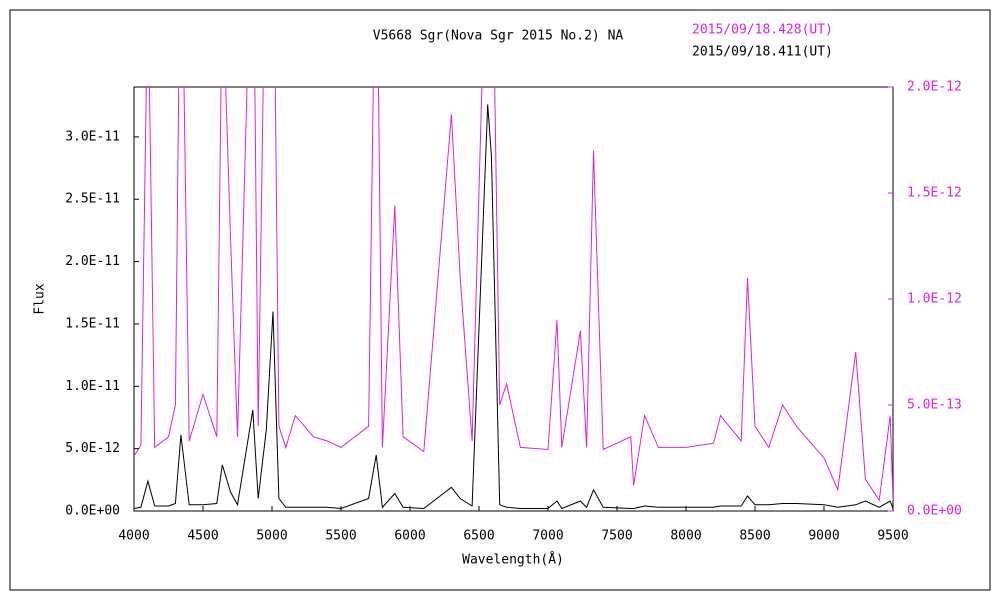 Image resolution: width=1000 pixels, height=600 pixels. What do you see at coordinates (762, 52) in the screenshot?
I see `legend-entry: 2015/09/18.411(UT)` at bounding box center [762, 52].